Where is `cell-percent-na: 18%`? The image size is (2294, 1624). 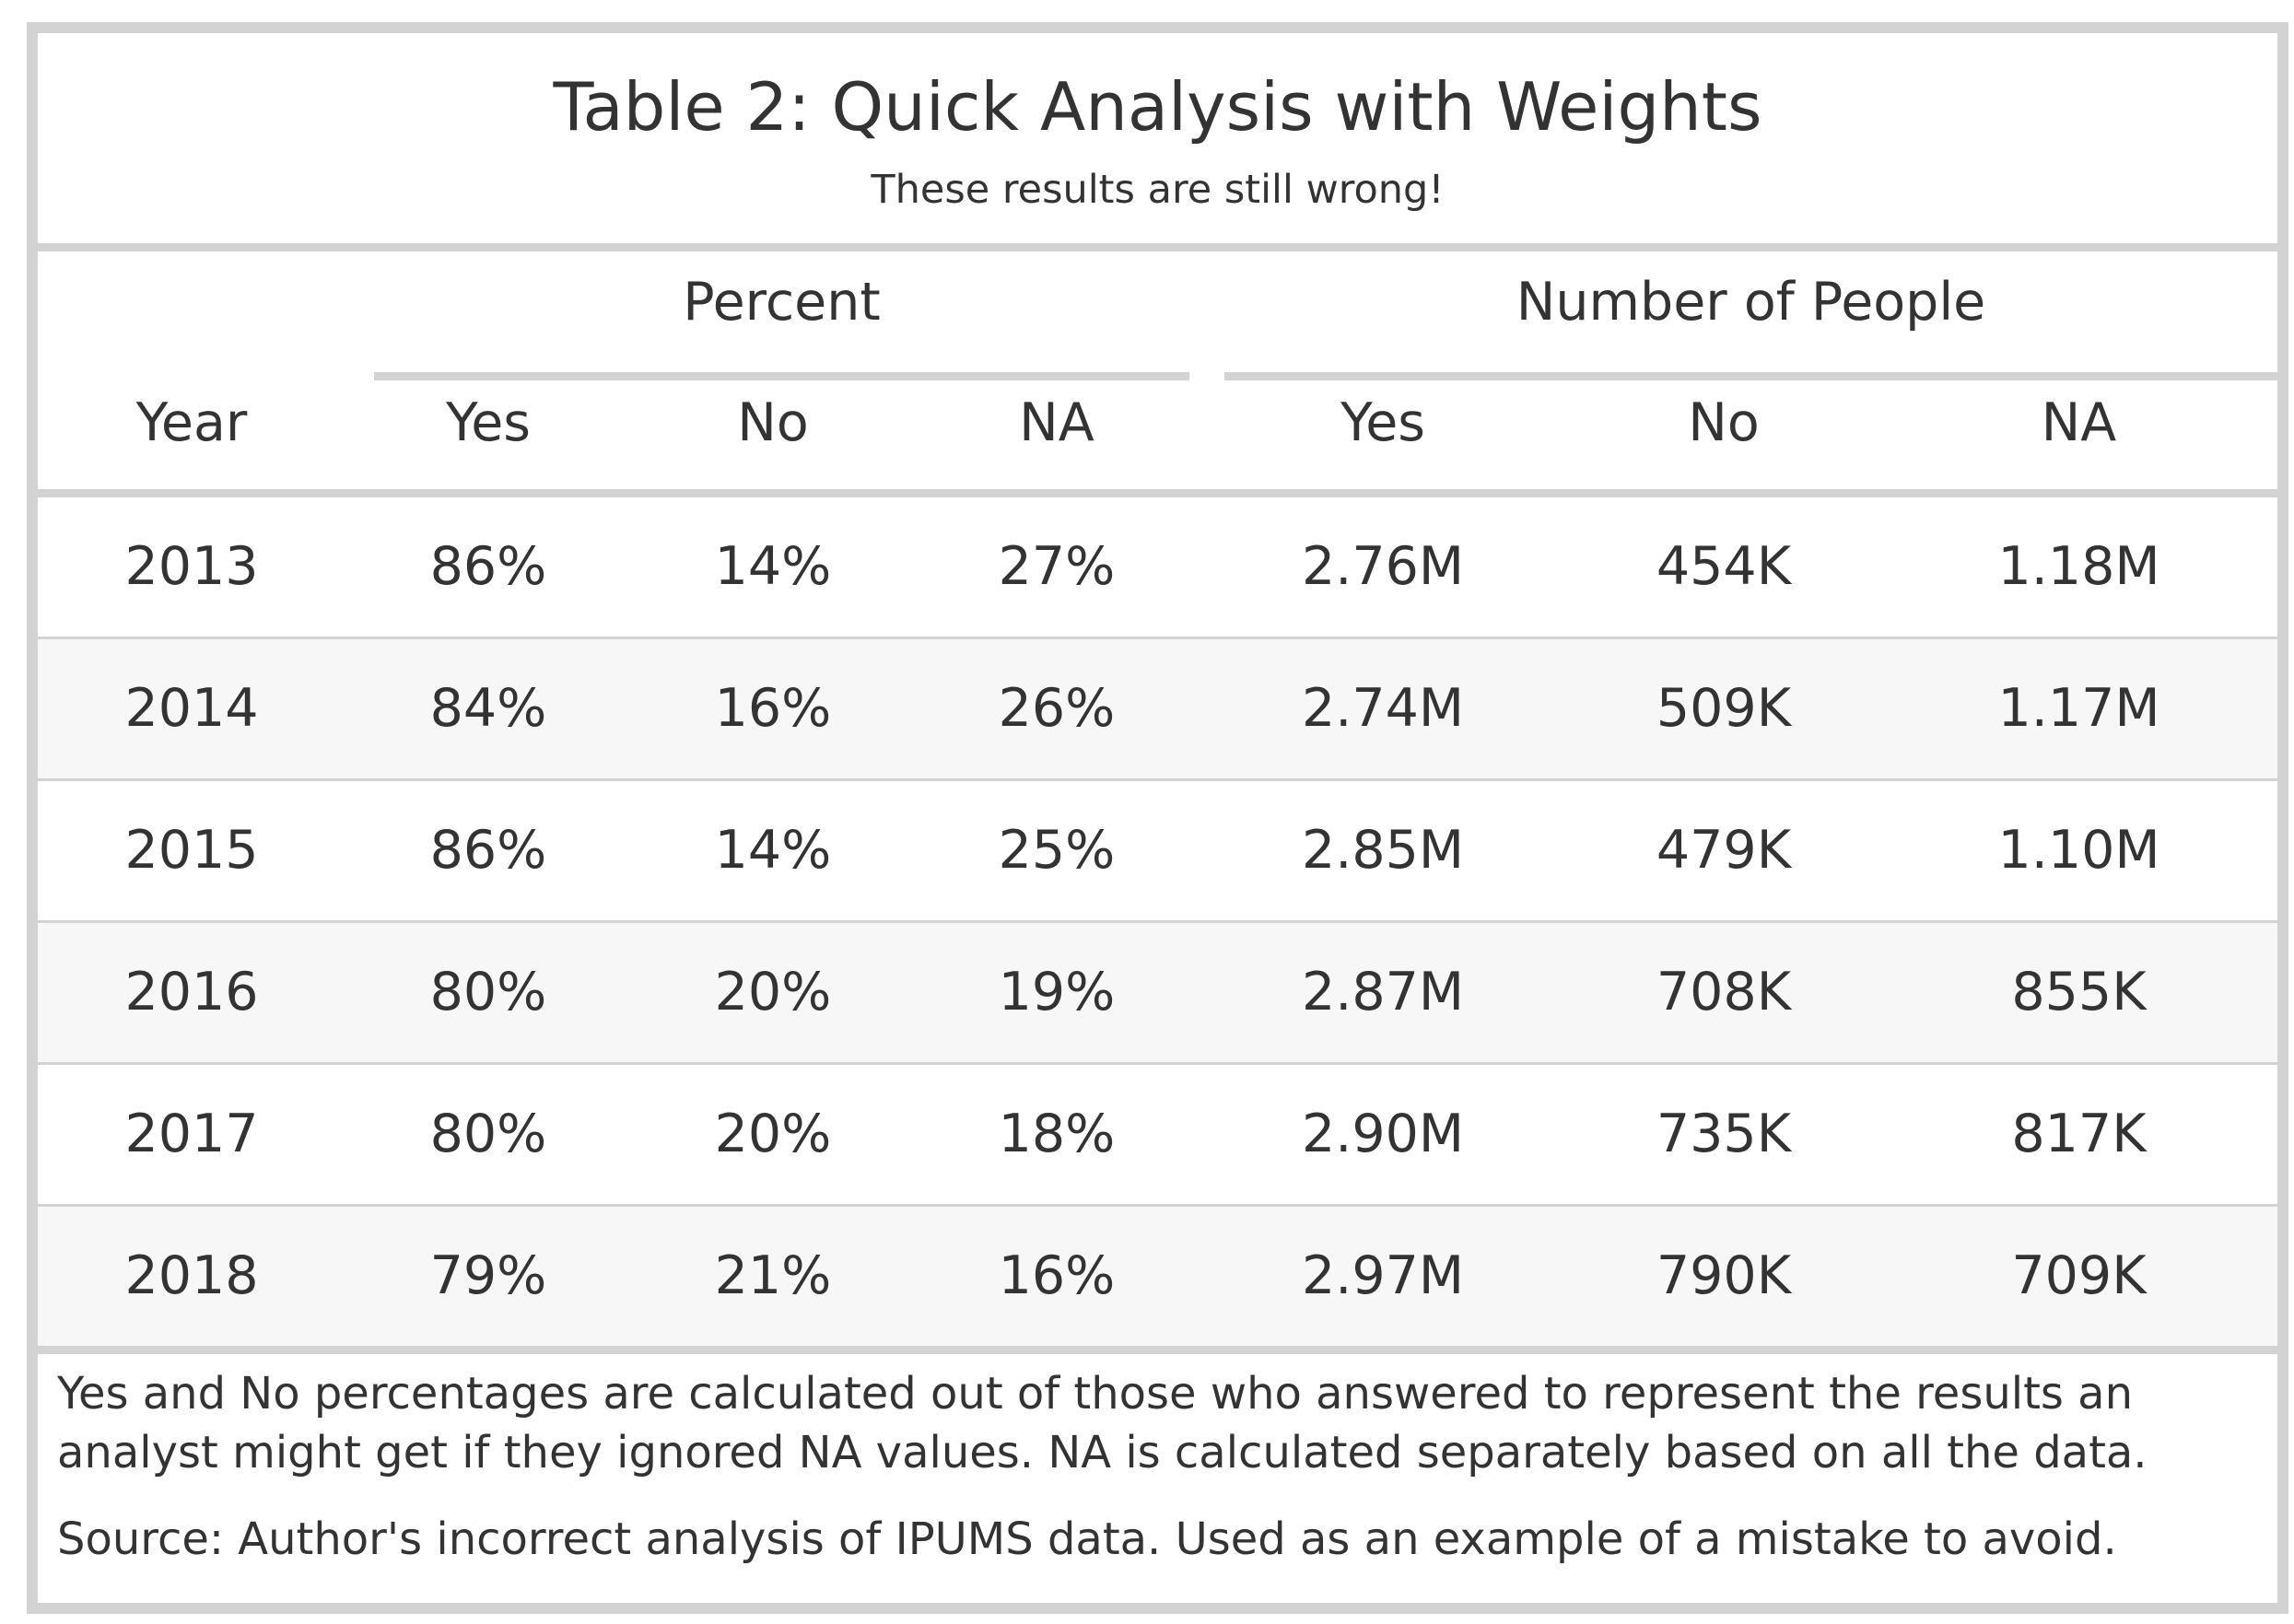
cell-percent-na: 18% is located at coordinates (1057, 1134).